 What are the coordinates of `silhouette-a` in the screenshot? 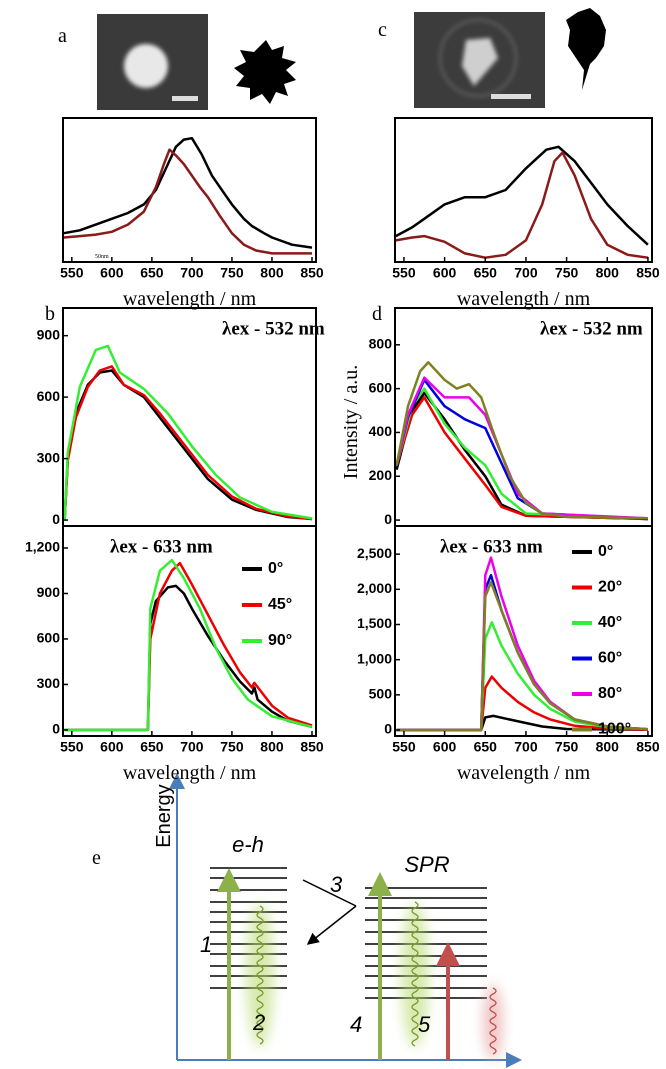 It's located at (265, 72).